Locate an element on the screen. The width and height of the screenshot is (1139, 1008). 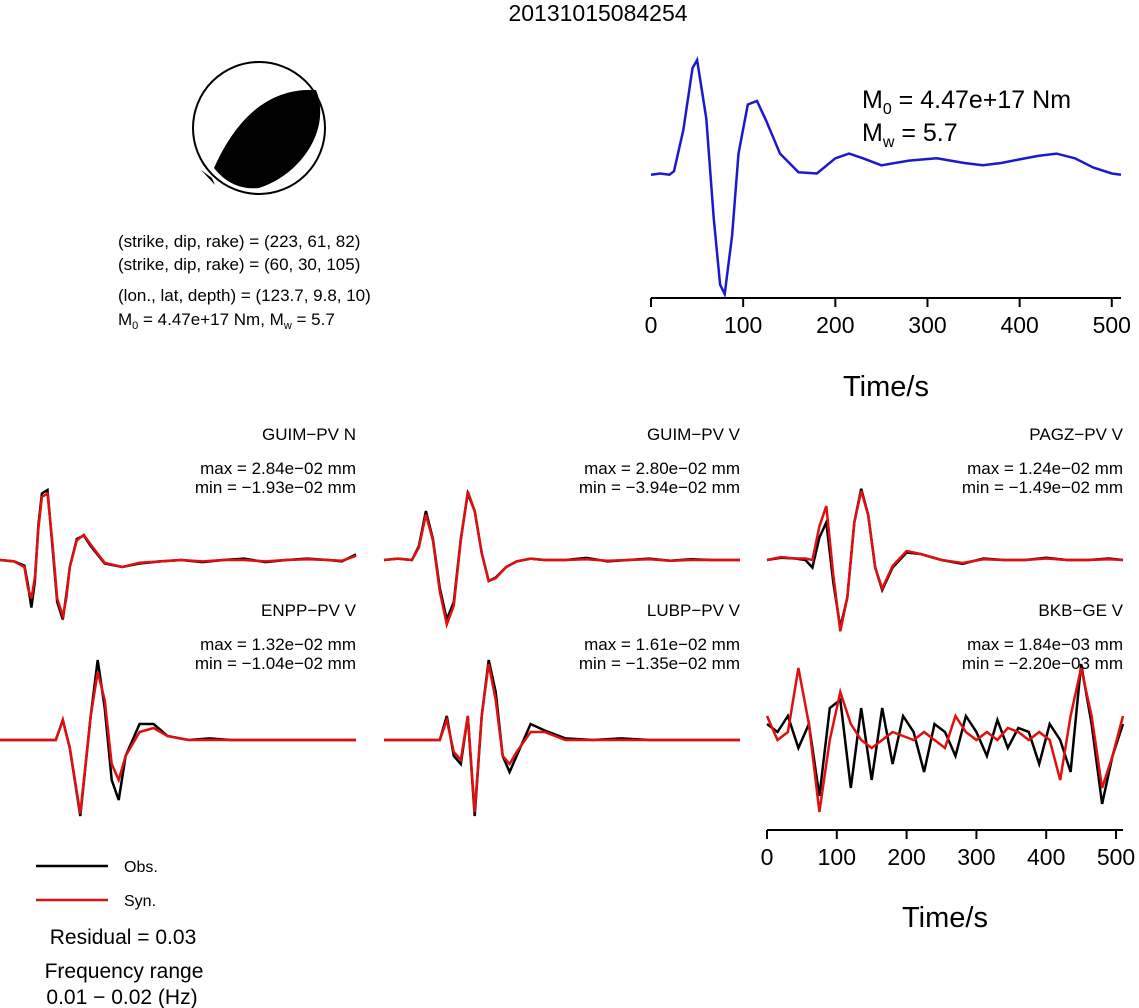
bkb-x-tick-label: 100 is located at coordinates (837, 857).